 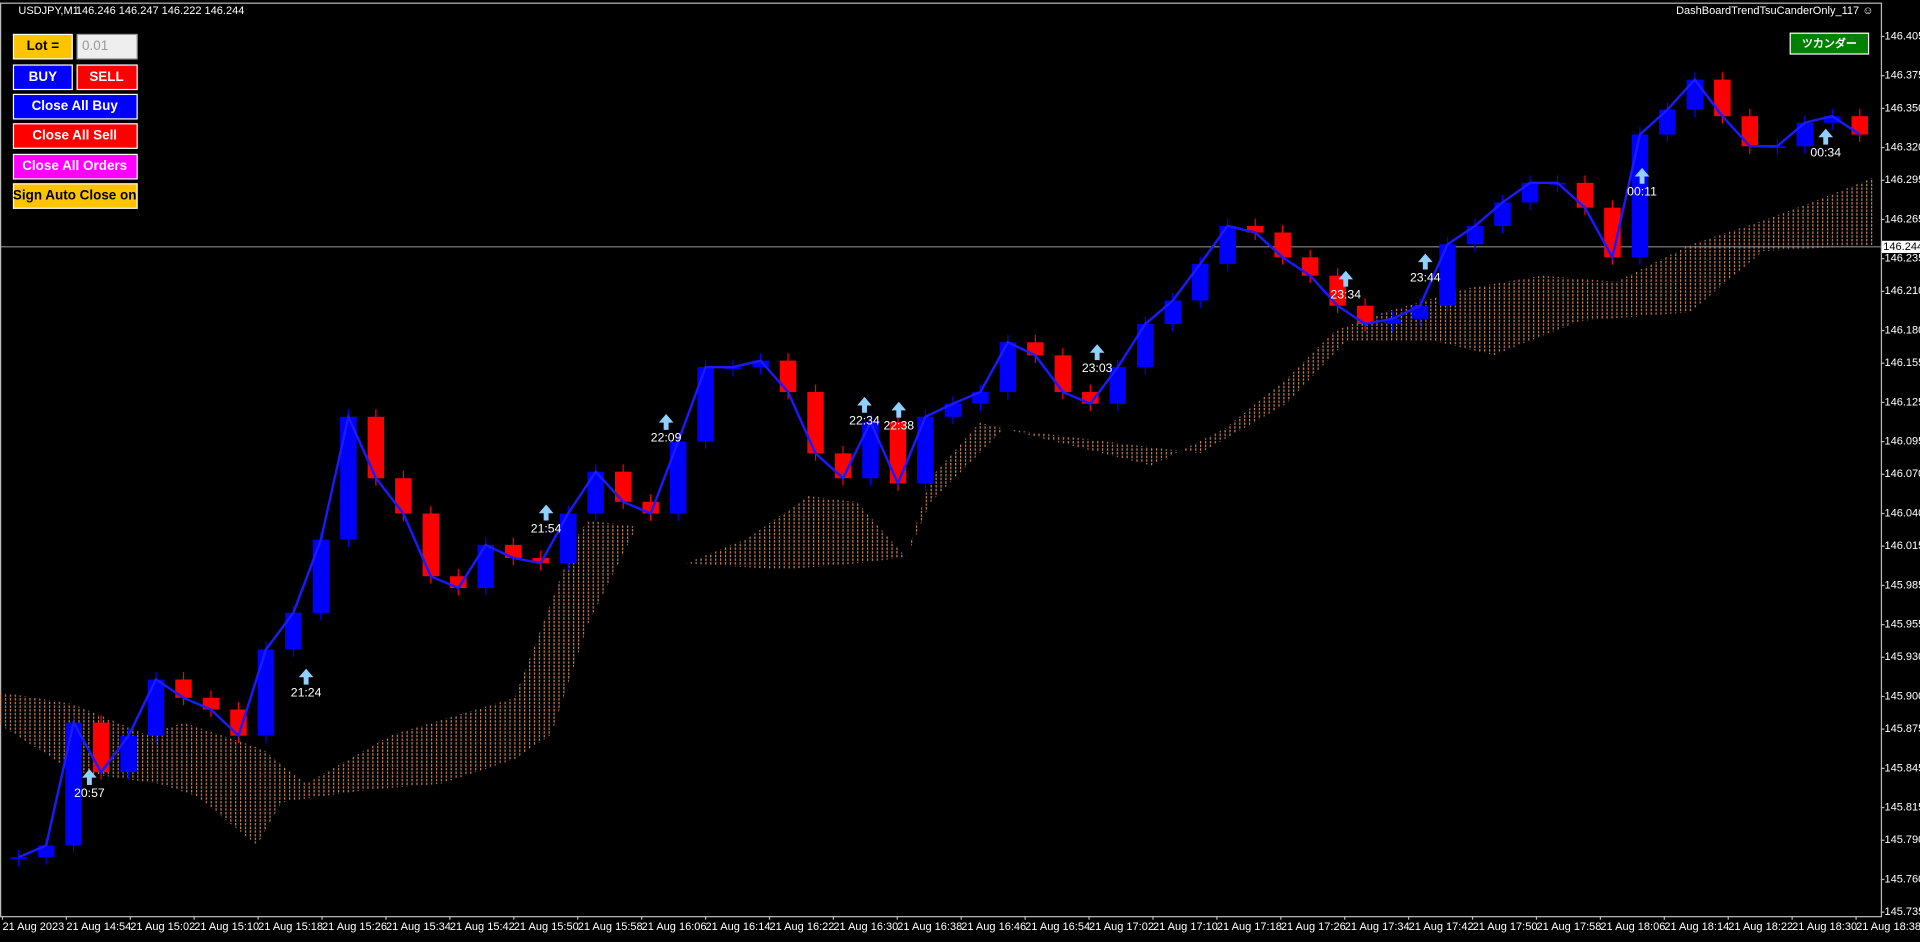 What do you see at coordinates (1696, 927) in the screenshot?
I see `time-label: 21 Aug 18:14` at bounding box center [1696, 927].